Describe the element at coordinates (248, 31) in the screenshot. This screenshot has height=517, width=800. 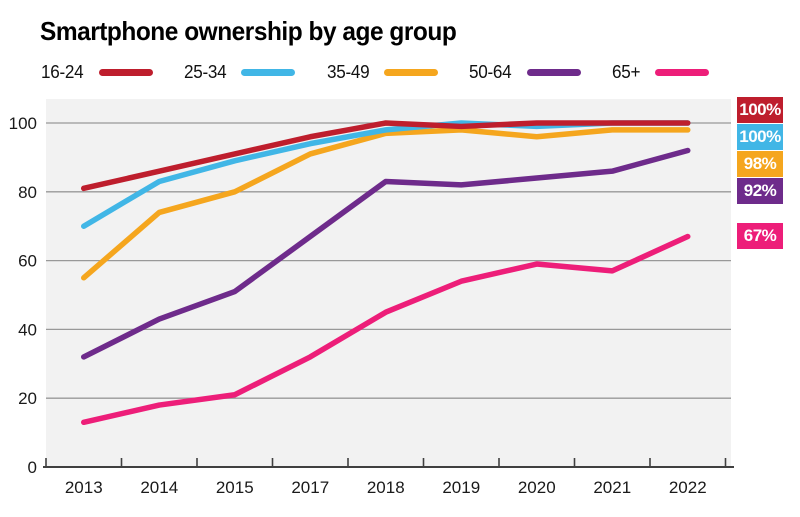
I see `chart-title: Smartphone ownership by age group` at that location.